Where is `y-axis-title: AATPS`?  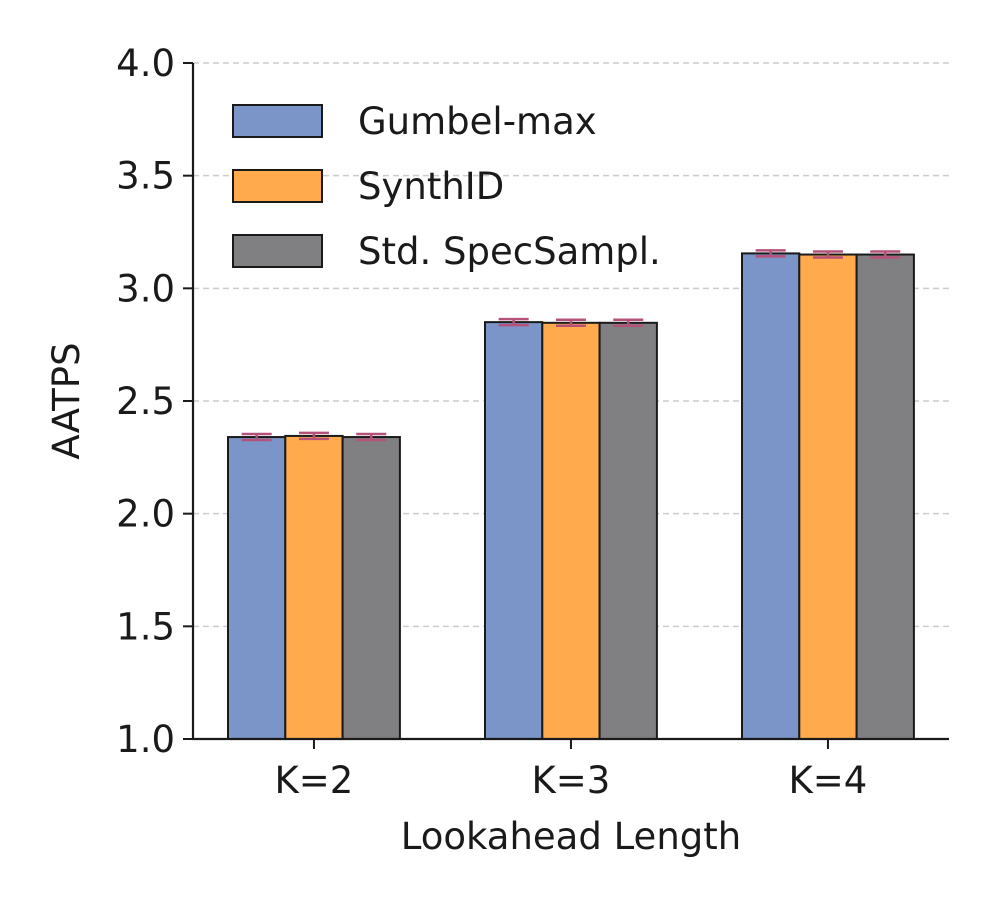
y-axis-title: AATPS is located at coordinates (66, 400).